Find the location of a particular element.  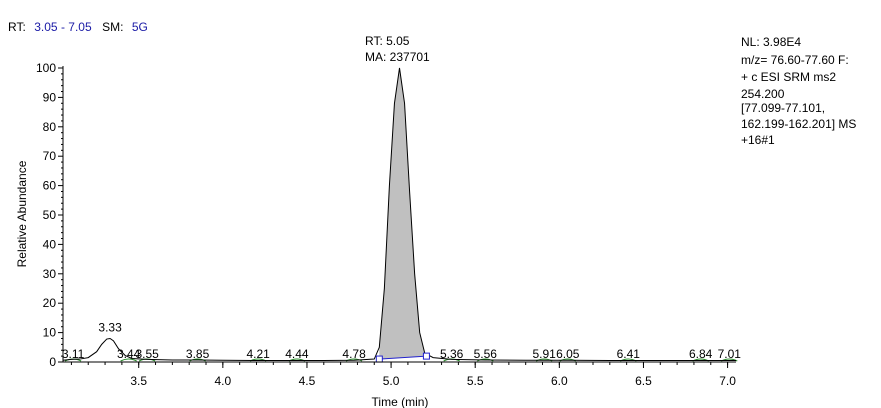

minor-peak-mark is located at coordinates (128, 360).